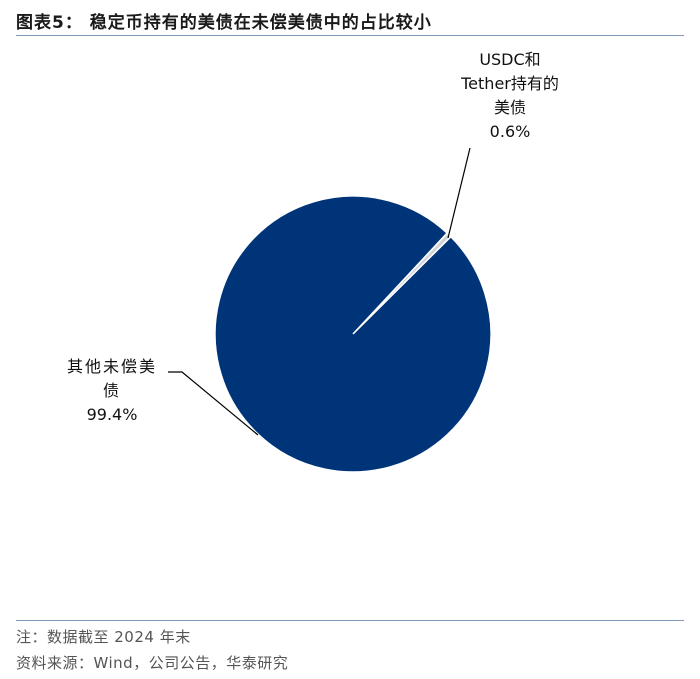 This screenshot has width=700, height=679. What do you see at coordinates (103, 637) in the screenshot?
I see `note: 注：数据截至 2024 年末` at bounding box center [103, 637].